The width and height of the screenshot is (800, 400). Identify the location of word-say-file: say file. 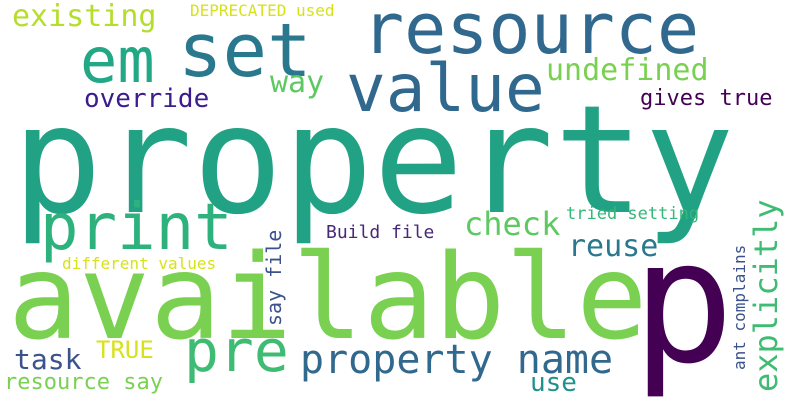
(274, 277).